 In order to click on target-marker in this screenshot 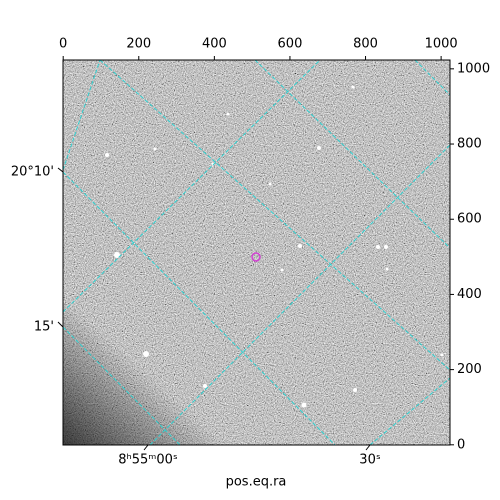, I will do `click(256, 257)`.